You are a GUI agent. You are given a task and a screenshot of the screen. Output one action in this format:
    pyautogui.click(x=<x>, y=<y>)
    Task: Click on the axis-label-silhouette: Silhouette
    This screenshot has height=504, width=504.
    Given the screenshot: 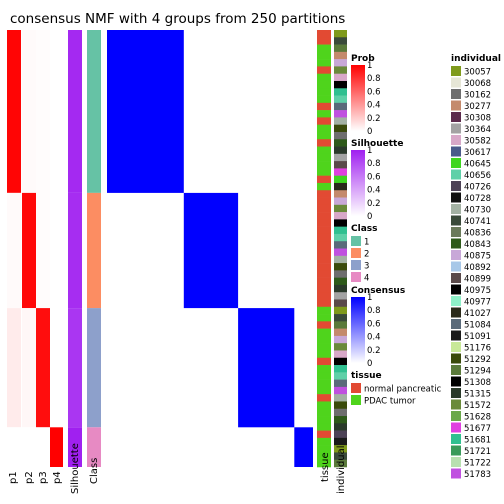 What is the action you would take?
    pyautogui.click(x=75, y=468)
    